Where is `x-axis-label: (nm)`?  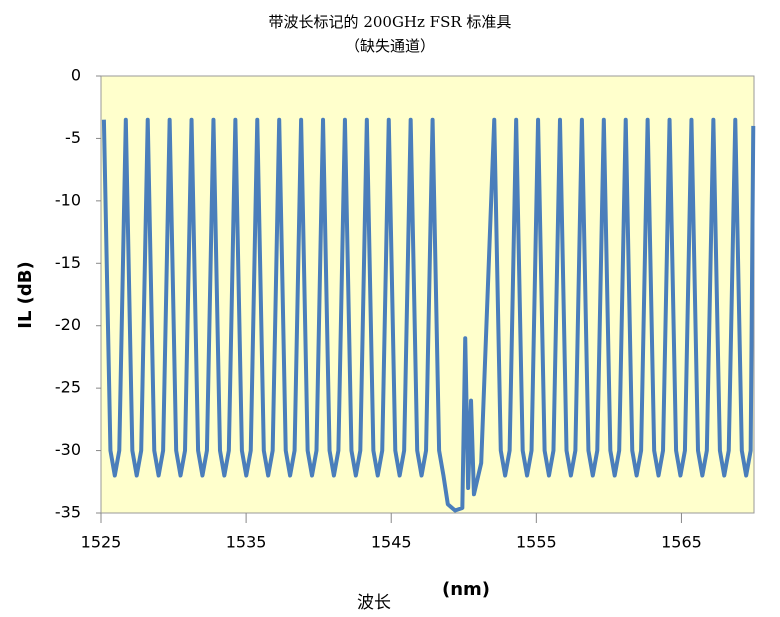
x-axis-label: (nm) is located at coordinates (466, 589).